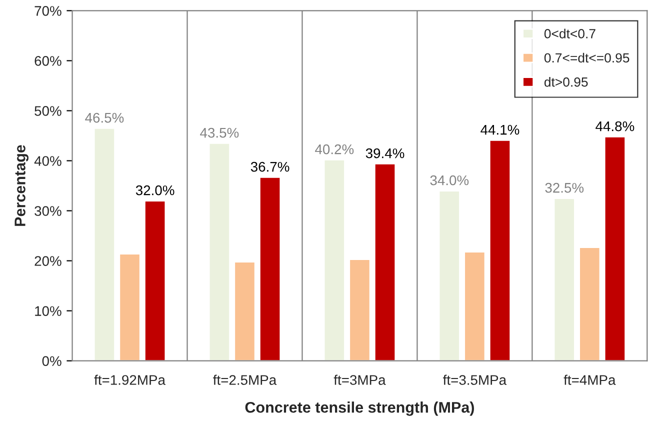 The image size is (657, 427). I want to click on legend-label: dt>0.95, so click(566, 82).